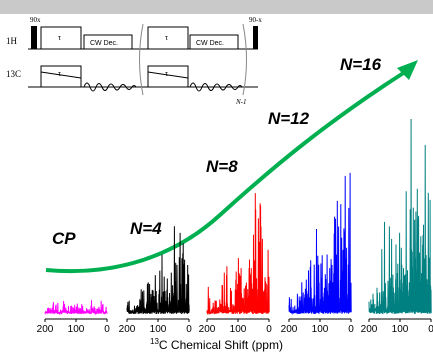 The height and width of the screenshot is (356, 433). Describe the element at coordinates (207, 329) in the screenshot. I see `tick-label-2-0: 200` at that location.